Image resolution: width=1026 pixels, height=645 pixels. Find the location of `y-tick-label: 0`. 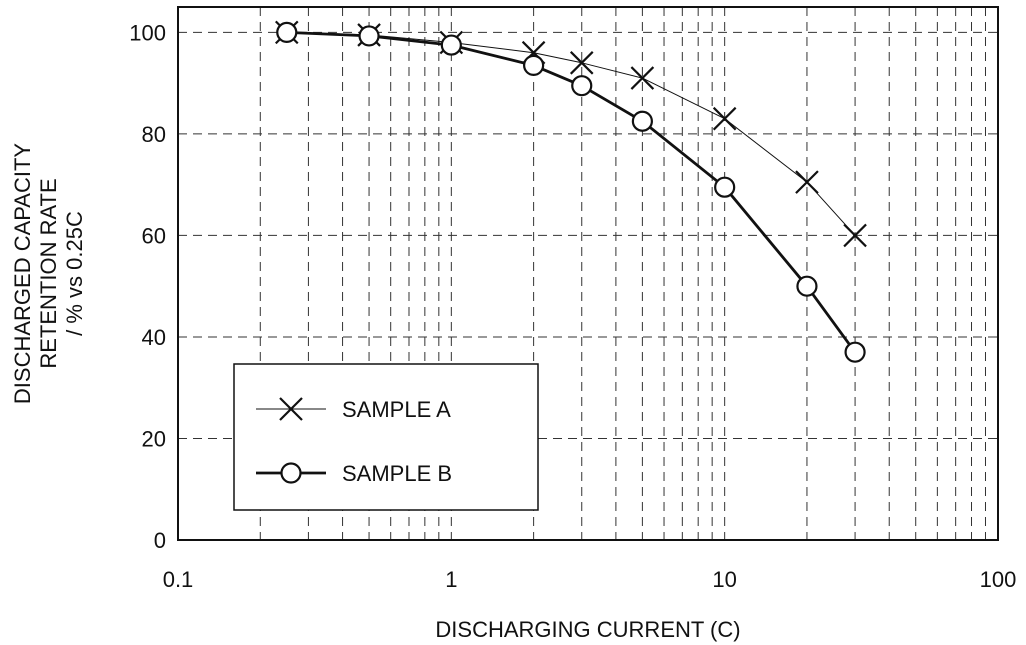

y-tick-label: 0 is located at coordinates (160, 540).